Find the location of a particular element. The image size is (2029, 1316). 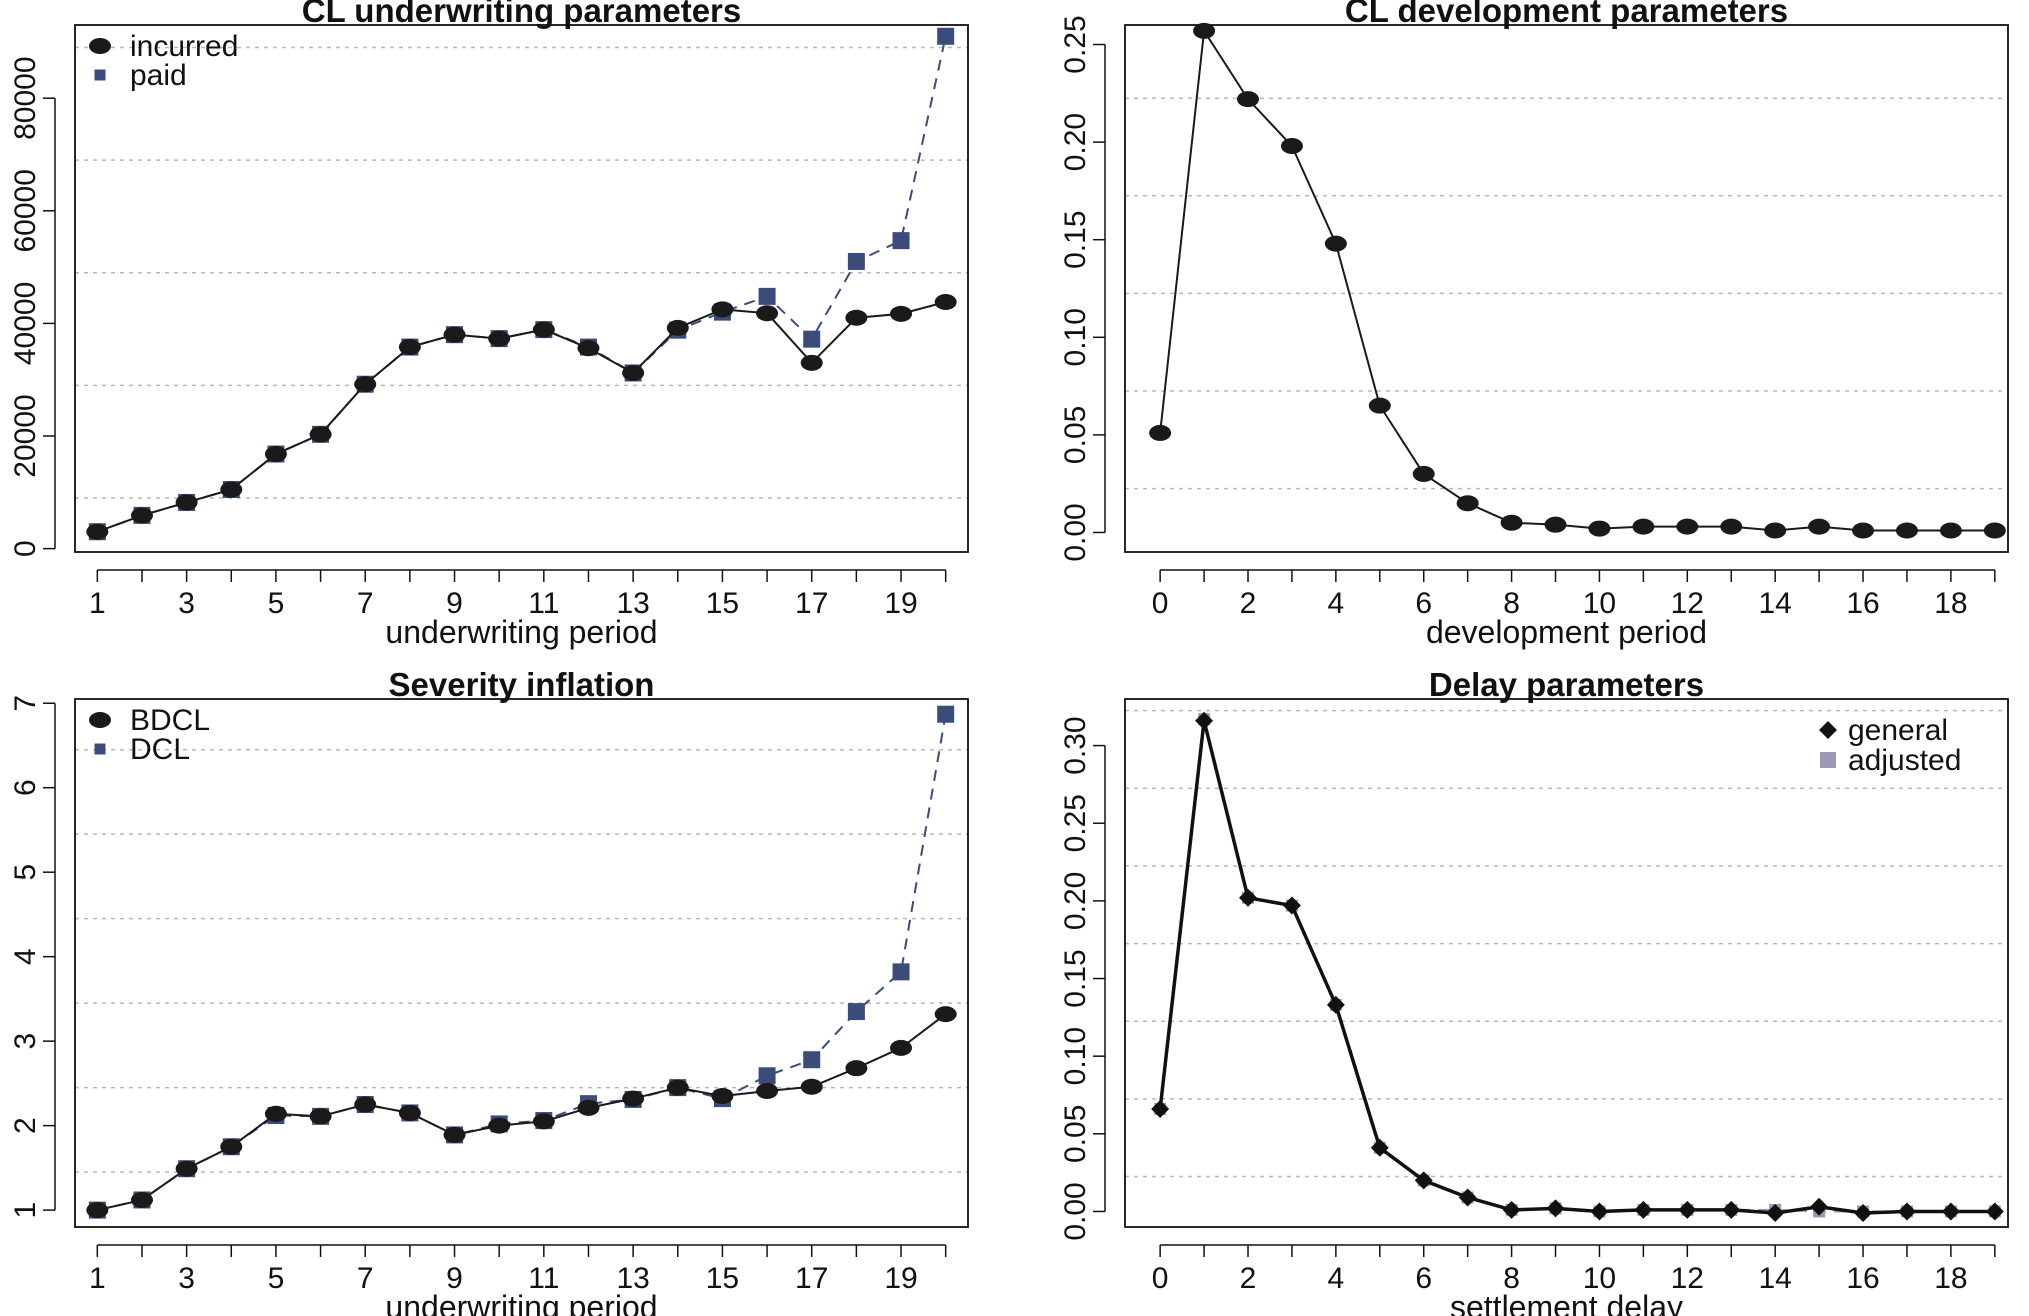

y-axis: 0.00 0.05 0.10 0.15 0.20 0.25 is located at coordinates (1082, 288).